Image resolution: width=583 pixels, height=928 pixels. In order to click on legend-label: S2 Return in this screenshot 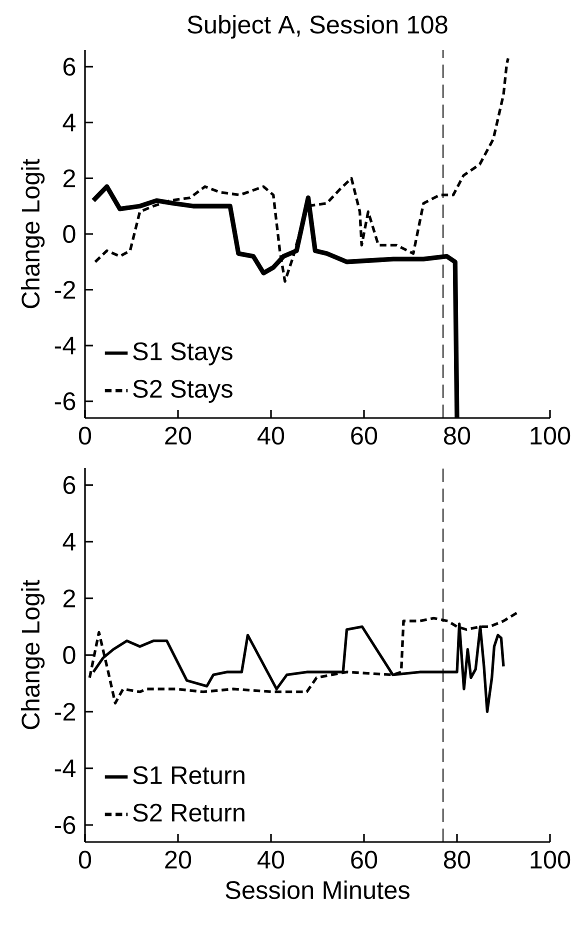, I will do `click(188, 813)`.